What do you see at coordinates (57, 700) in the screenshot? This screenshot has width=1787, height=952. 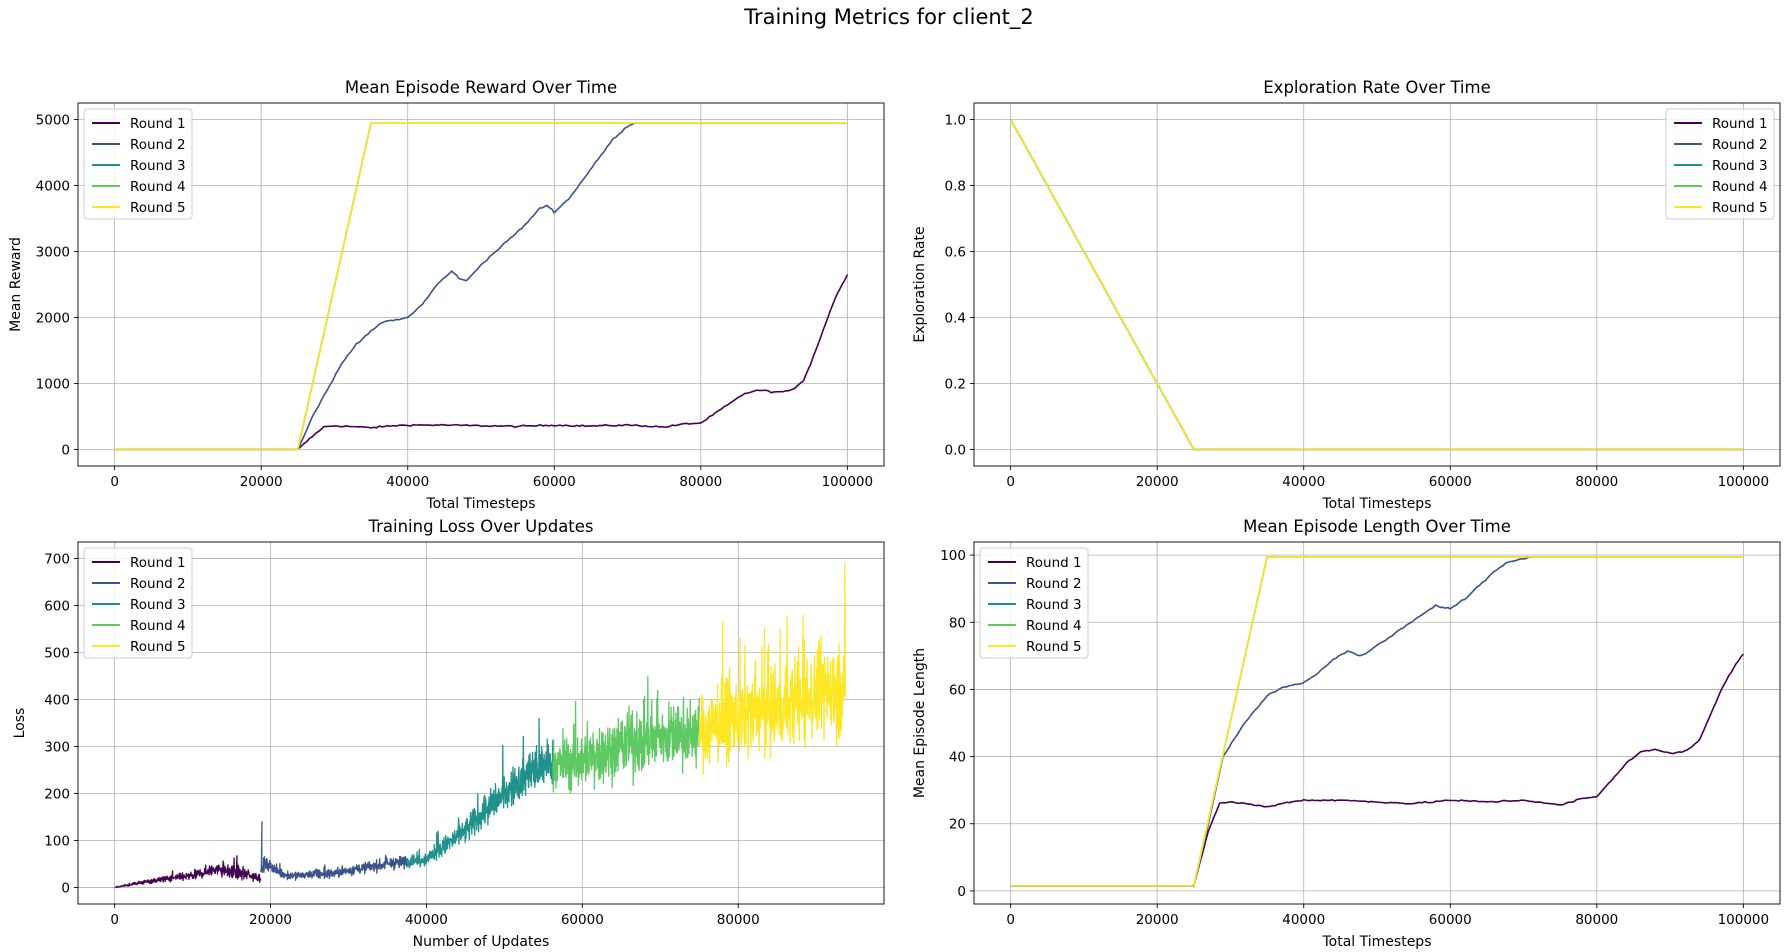 I see `y-tick-label: 400` at bounding box center [57, 700].